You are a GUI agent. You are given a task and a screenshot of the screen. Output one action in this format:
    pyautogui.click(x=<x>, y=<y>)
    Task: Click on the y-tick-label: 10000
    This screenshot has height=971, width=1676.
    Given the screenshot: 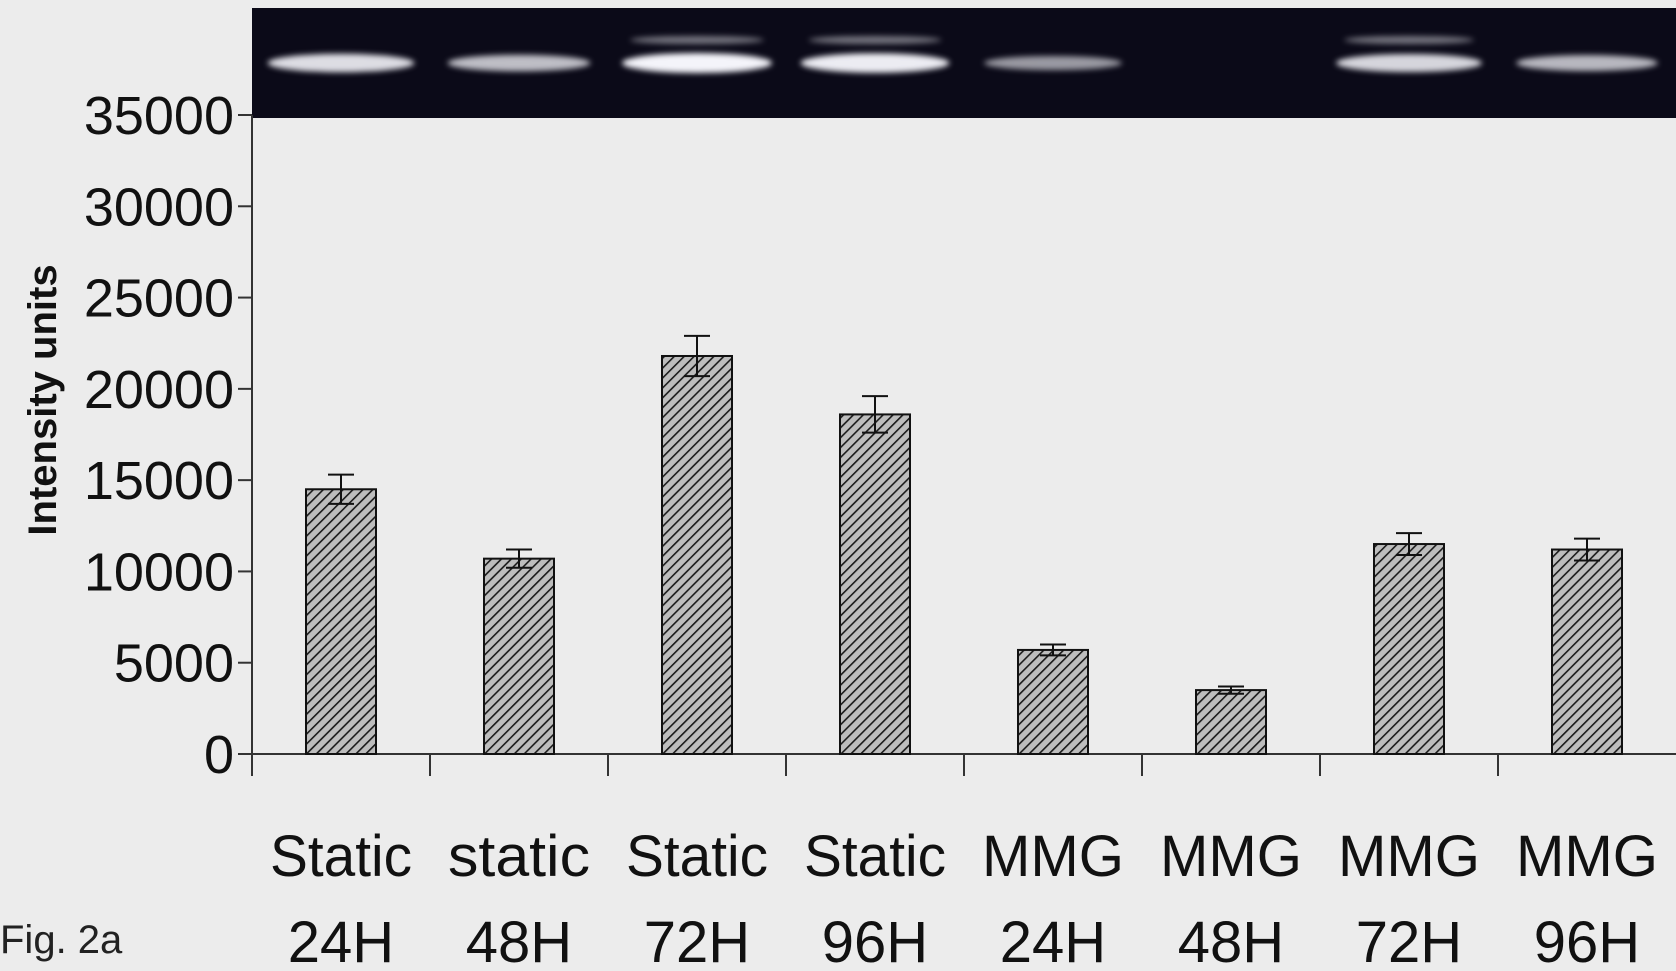 What is the action you would take?
    pyautogui.click(x=159, y=572)
    